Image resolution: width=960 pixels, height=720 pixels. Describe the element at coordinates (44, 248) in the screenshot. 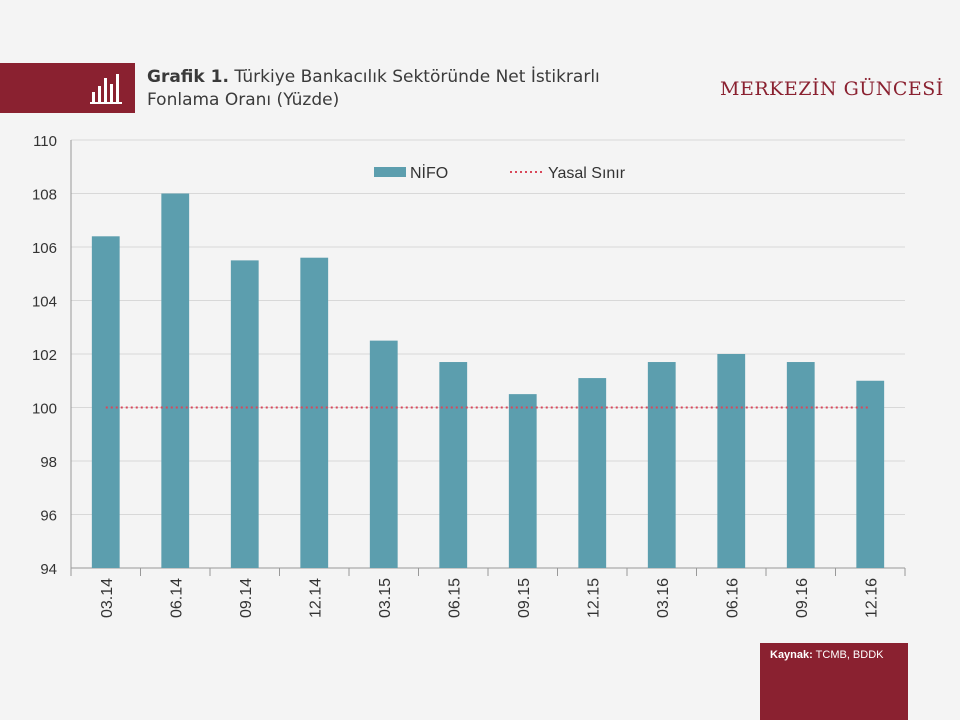

I see `y-tick-label: 106` at that location.